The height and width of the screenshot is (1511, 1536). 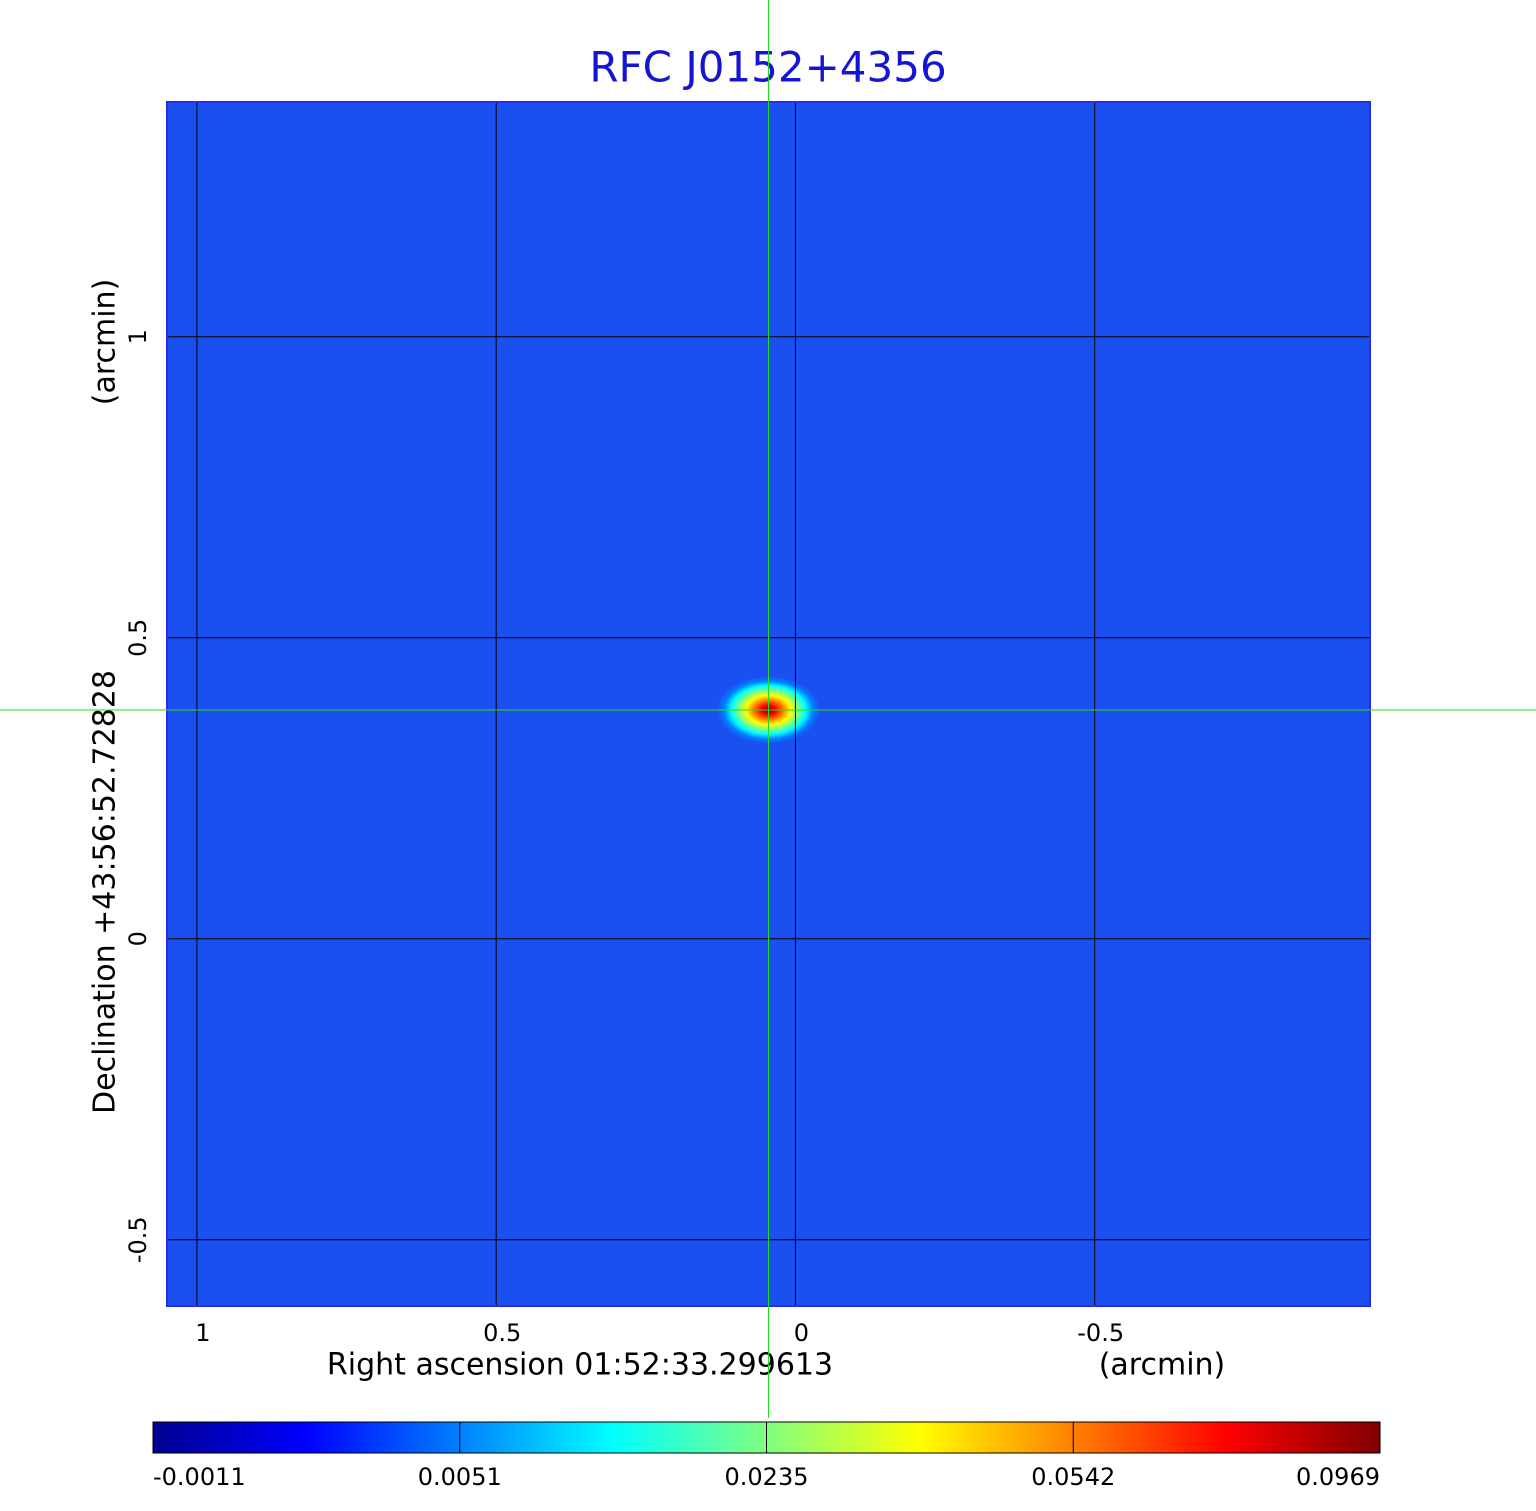 What do you see at coordinates (138, 938) in the screenshot?
I see `y-tick-label: 0` at bounding box center [138, 938].